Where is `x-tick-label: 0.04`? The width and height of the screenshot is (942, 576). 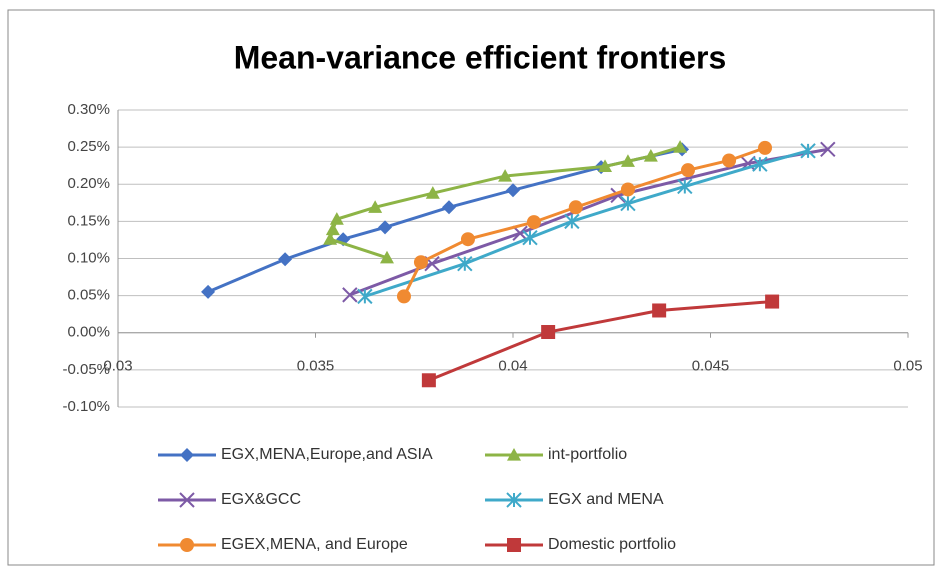
x-tick-label: 0.04 is located at coordinates (512, 366).